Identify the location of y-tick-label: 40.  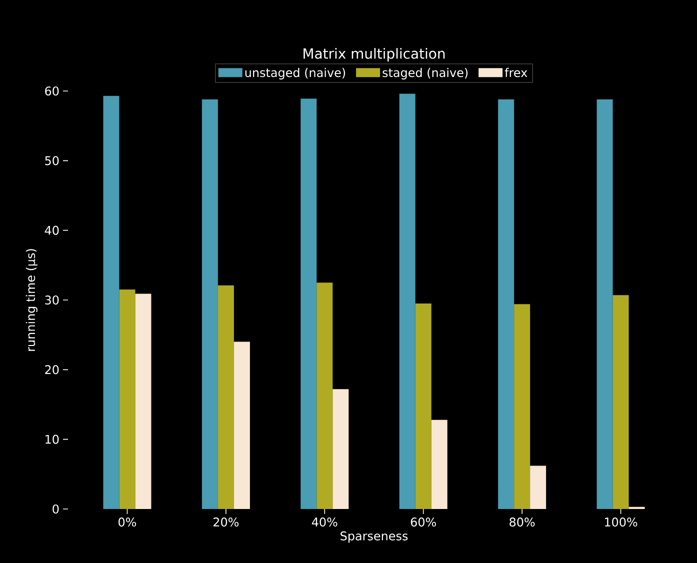
(51, 230).